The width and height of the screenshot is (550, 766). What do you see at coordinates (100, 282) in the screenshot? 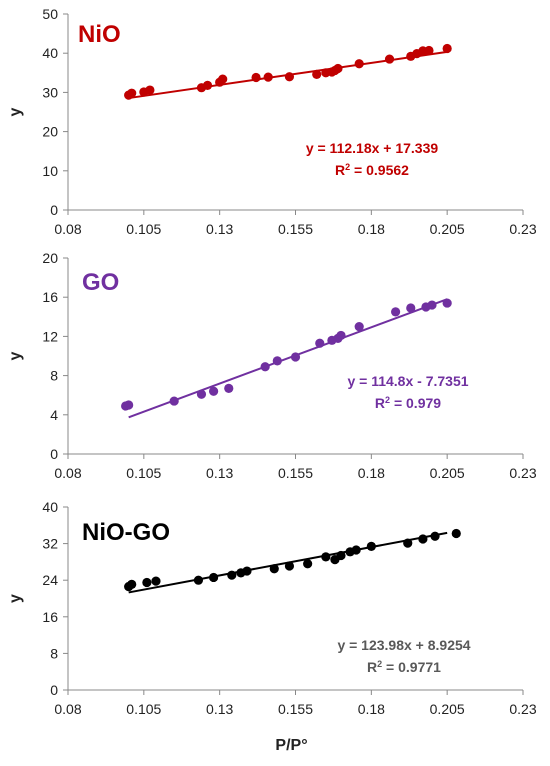
I see `panel-title: GO` at bounding box center [100, 282].